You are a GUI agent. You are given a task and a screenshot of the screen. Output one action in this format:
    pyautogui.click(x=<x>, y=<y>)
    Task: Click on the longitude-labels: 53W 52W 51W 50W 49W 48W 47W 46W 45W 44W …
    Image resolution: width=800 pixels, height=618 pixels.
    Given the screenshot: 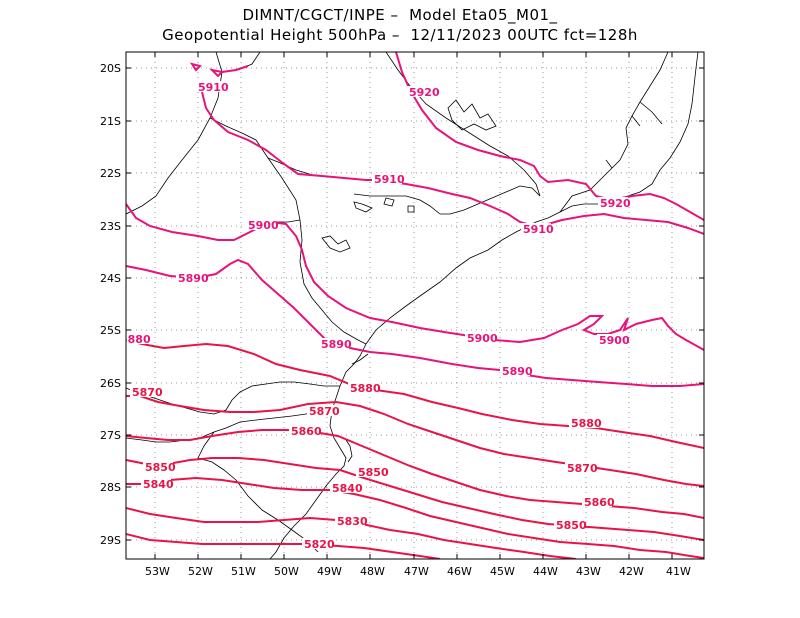 What is the action you would take?
    pyautogui.click(x=418, y=571)
    